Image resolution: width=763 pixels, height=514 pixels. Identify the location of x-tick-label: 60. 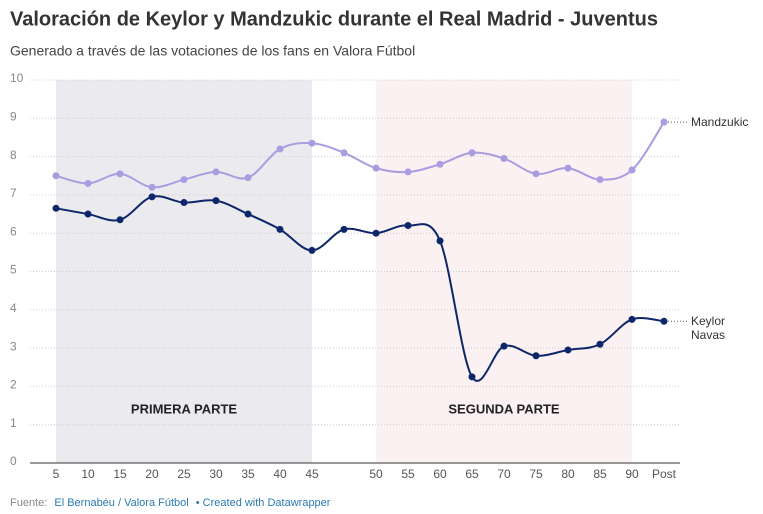
(440, 474).